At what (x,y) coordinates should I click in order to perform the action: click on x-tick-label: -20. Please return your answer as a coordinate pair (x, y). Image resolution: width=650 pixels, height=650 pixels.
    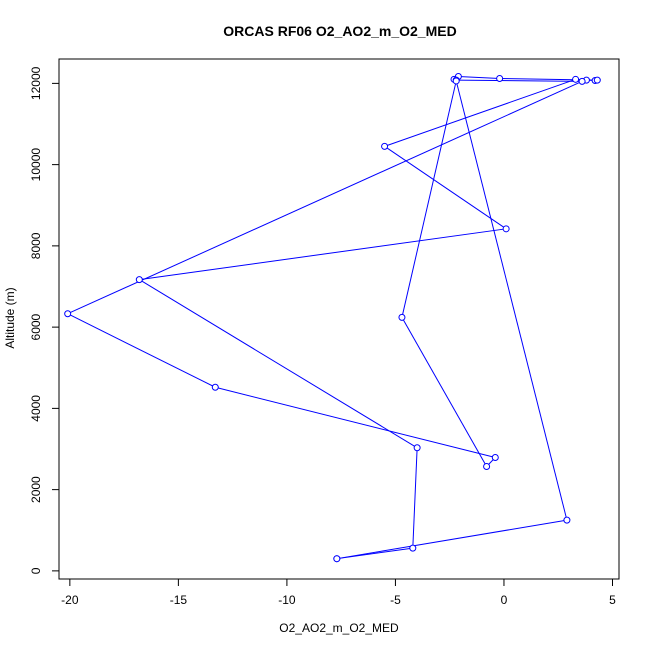
    Looking at the image, I should click on (70, 600).